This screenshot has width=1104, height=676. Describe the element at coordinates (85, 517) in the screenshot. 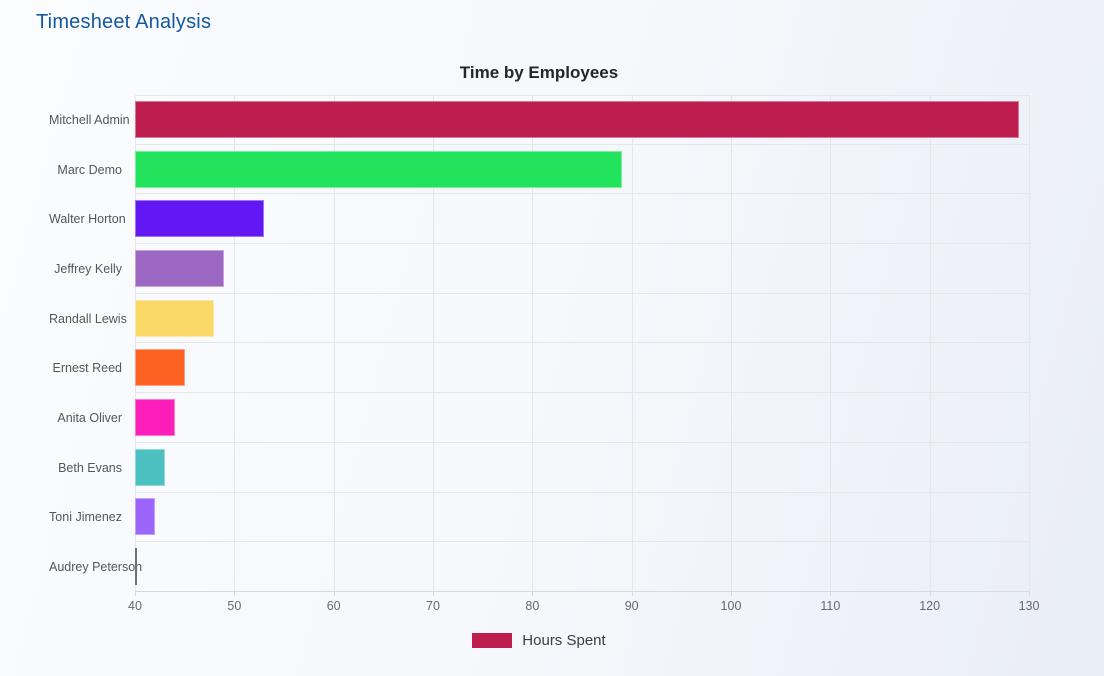

I see `y-axis-label: Toni Jimenez` at that location.